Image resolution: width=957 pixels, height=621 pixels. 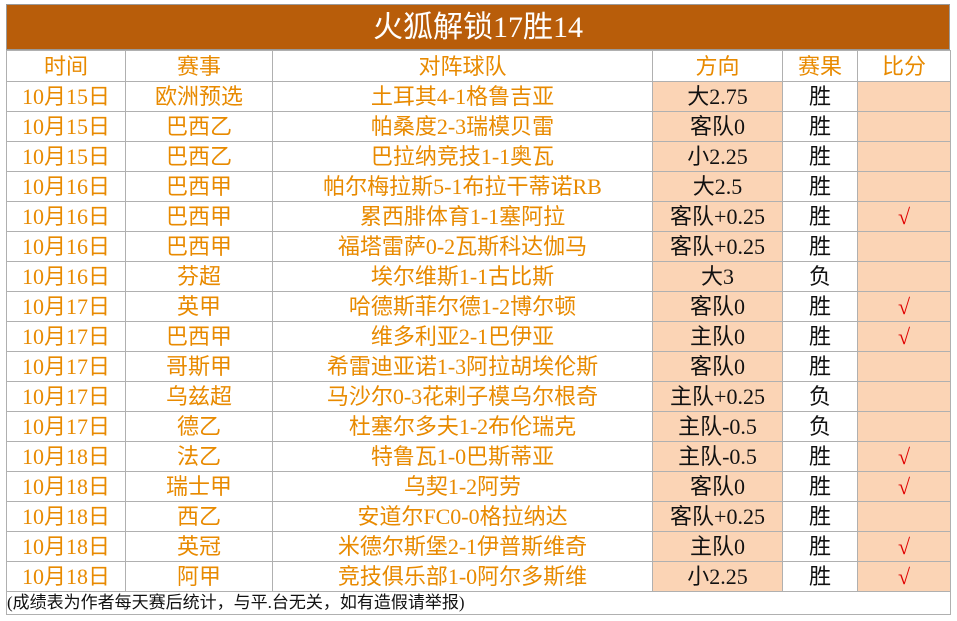 What do you see at coordinates (462, 96) in the screenshot?
I see `match-cell: 土耳其4-1格鲁吉亚` at bounding box center [462, 96].